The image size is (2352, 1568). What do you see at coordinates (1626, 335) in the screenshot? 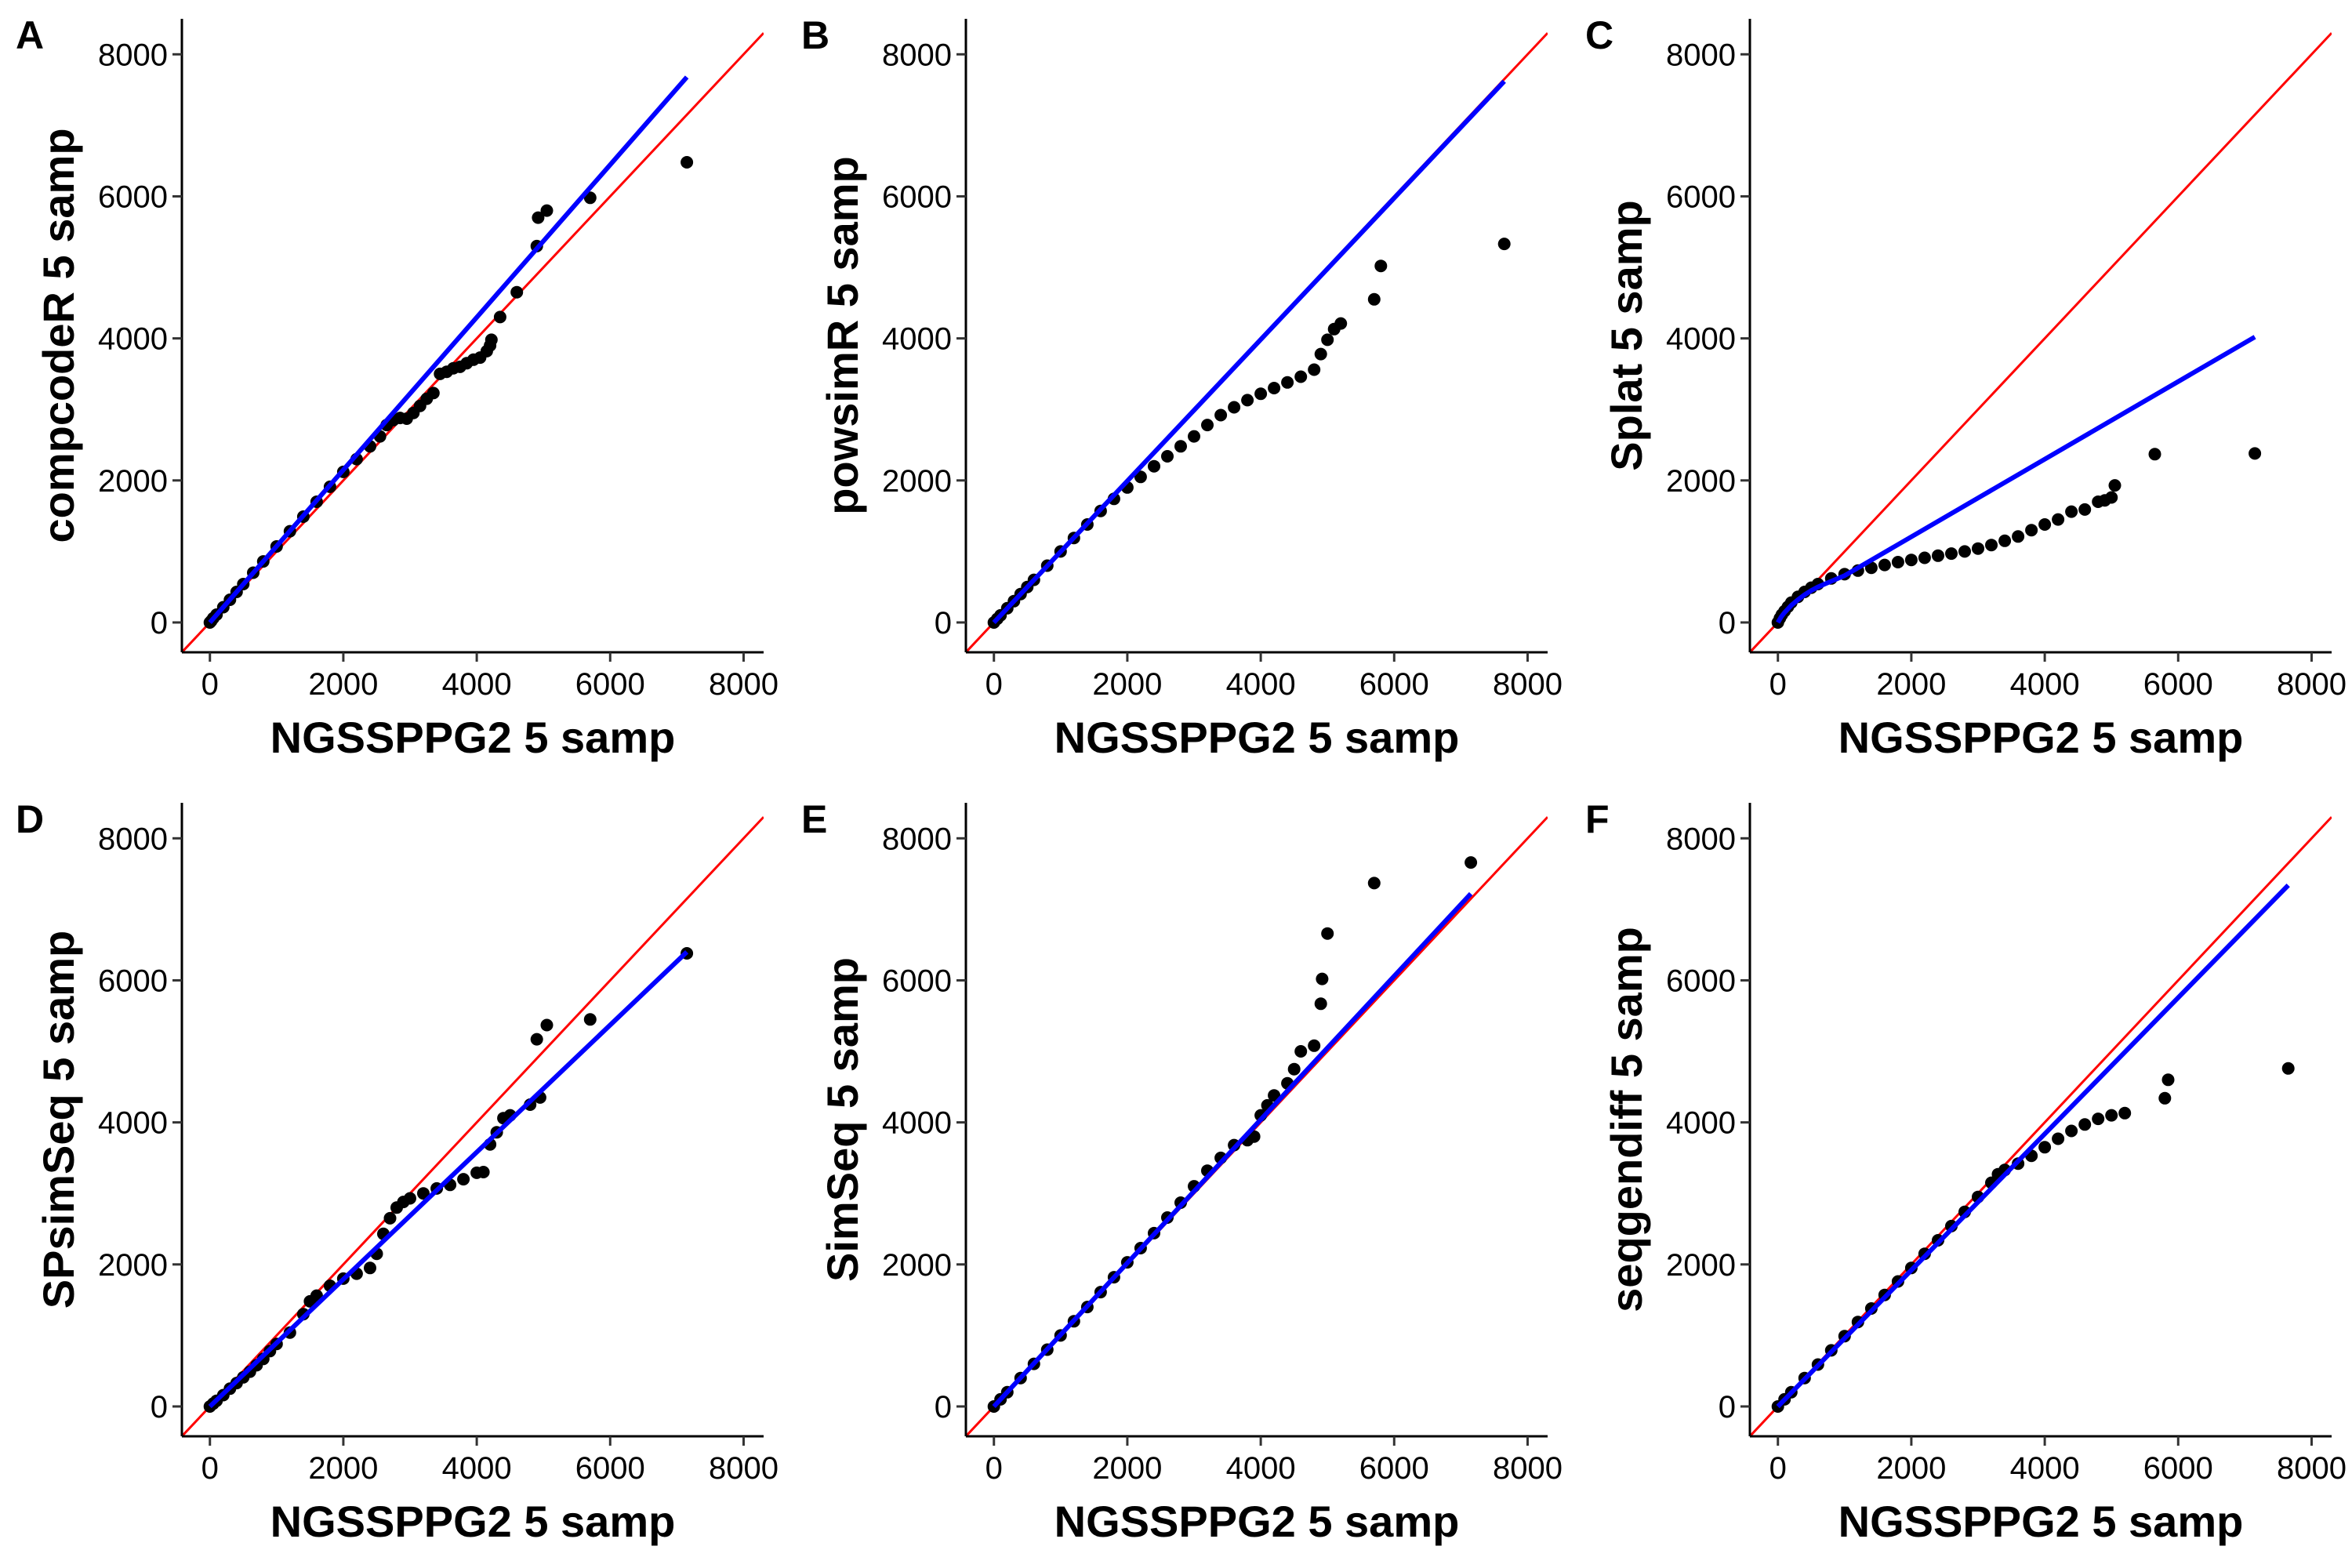
I see `y-axis-title: Splat 5 samp` at bounding box center [1626, 335].